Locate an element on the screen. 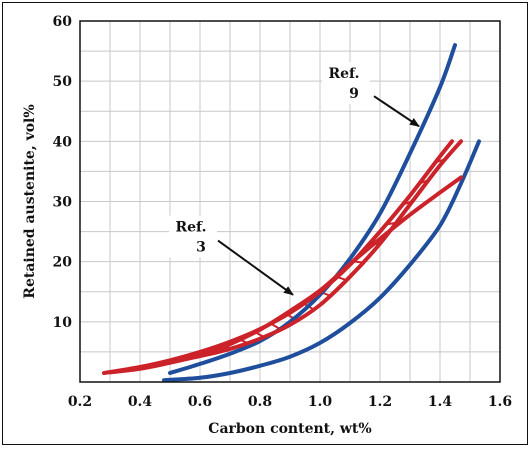 The height and width of the screenshot is (449, 532). y-tick-label: 40 is located at coordinates (63, 142).